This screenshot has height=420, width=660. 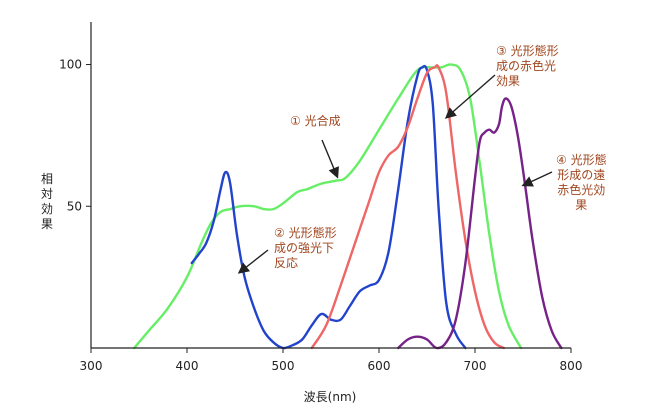 What do you see at coordinates (330, 397) in the screenshot?
I see `x-axis-label: 波長(nm)` at bounding box center [330, 397].